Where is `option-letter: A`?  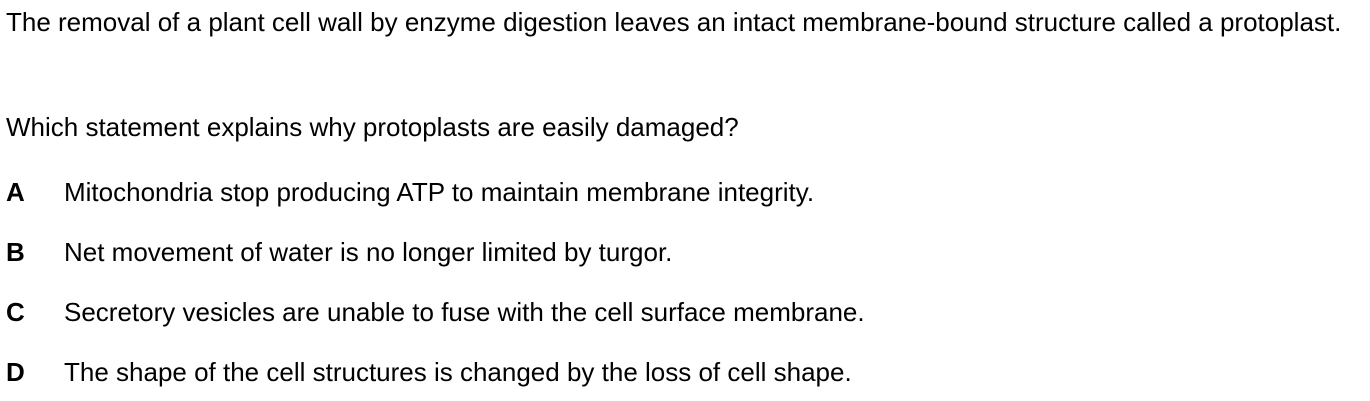 option-letter: A is located at coordinates (15, 192).